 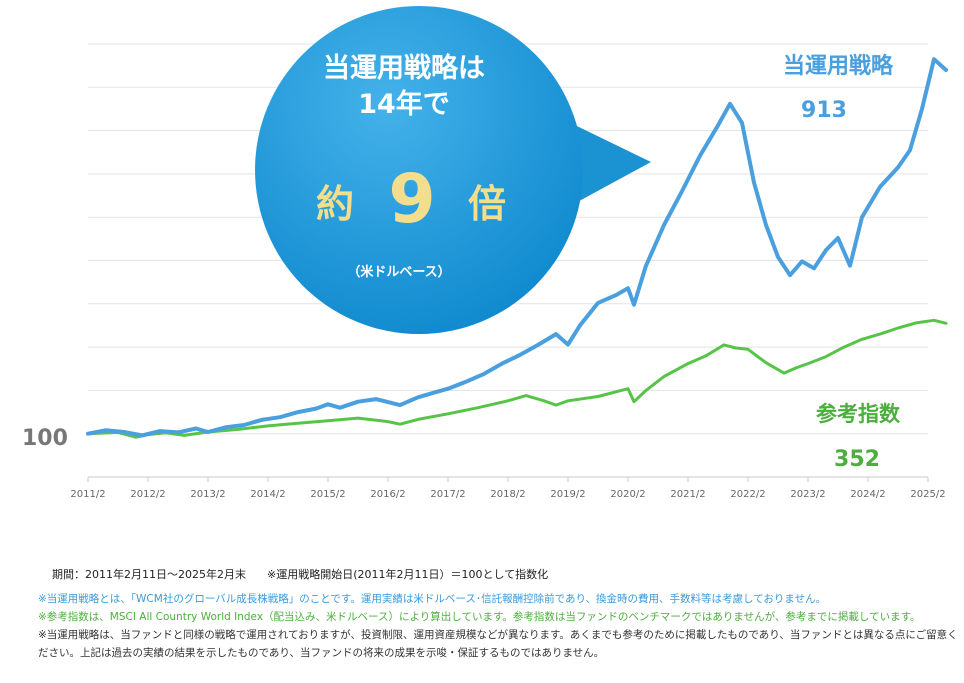 What do you see at coordinates (507, 494) in the screenshot?
I see `x-tick-label: 2018/2` at bounding box center [507, 494].